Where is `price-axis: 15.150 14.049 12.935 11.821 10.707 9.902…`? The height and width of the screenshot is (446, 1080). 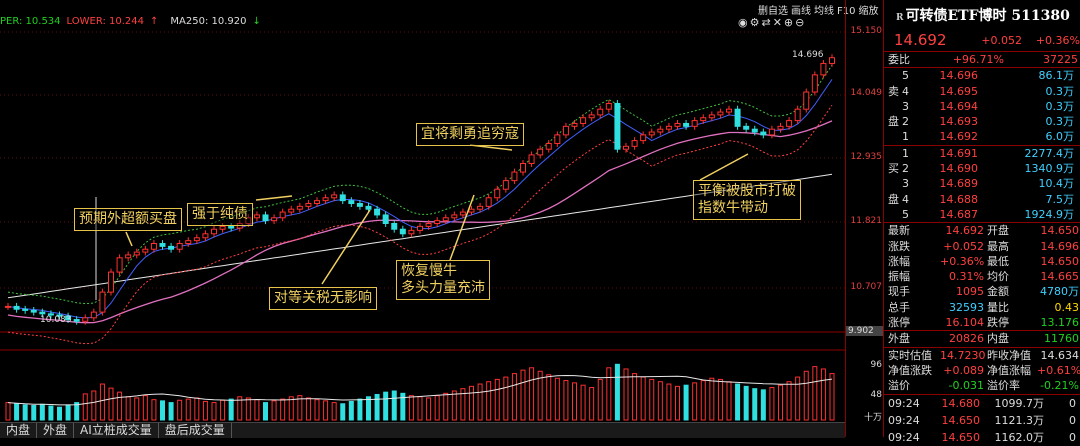 price-axis: 15.150 14.049 12.935 11.821 10.707 9.902… is located at coordinates (864, 218).